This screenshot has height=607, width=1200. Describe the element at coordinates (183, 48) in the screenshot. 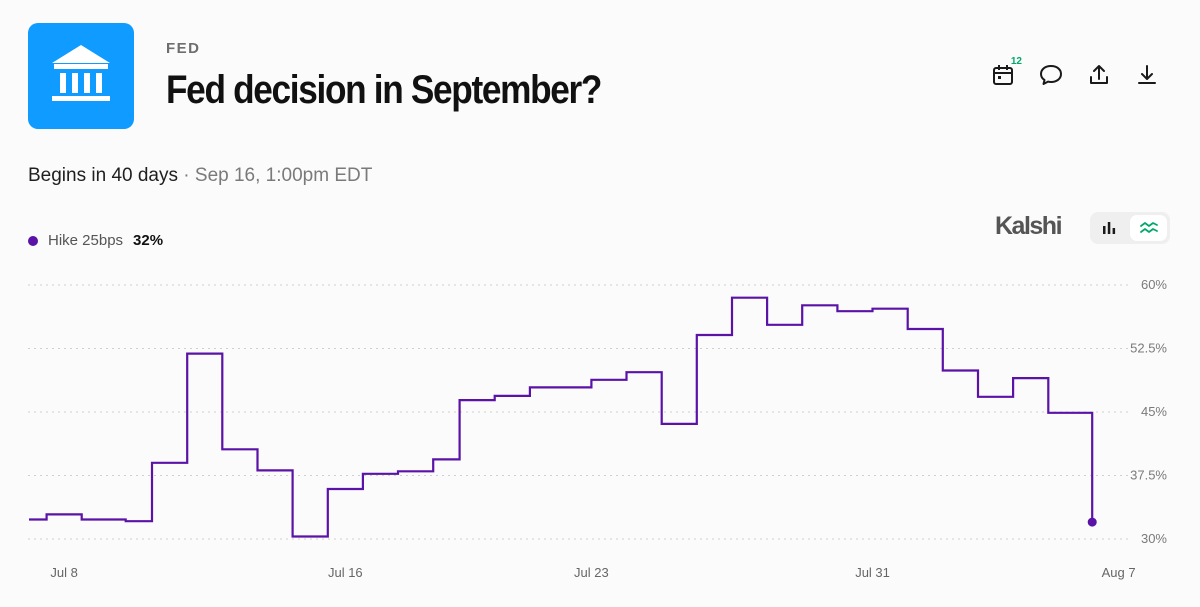

I see `category-label: FED` at that location.